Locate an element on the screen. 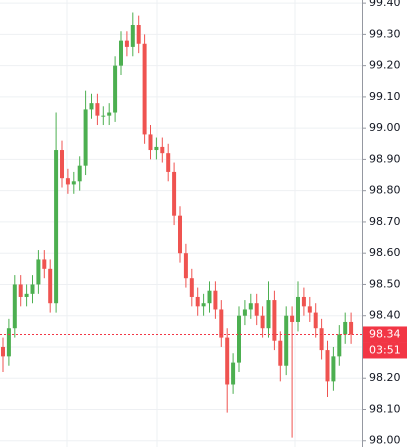 This screenshot has width=407, height=447. y-tick-label: 98.80 is located at coordinates (385, 190).